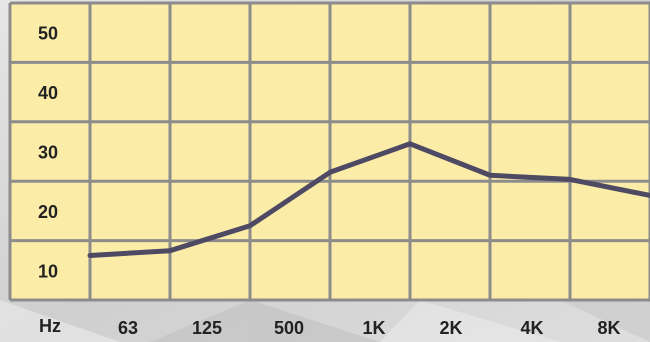  What do you see at coordinates (48, 212) in the screenshot?
I see `y-tick-label: 20` at bounding box center [48, 212].